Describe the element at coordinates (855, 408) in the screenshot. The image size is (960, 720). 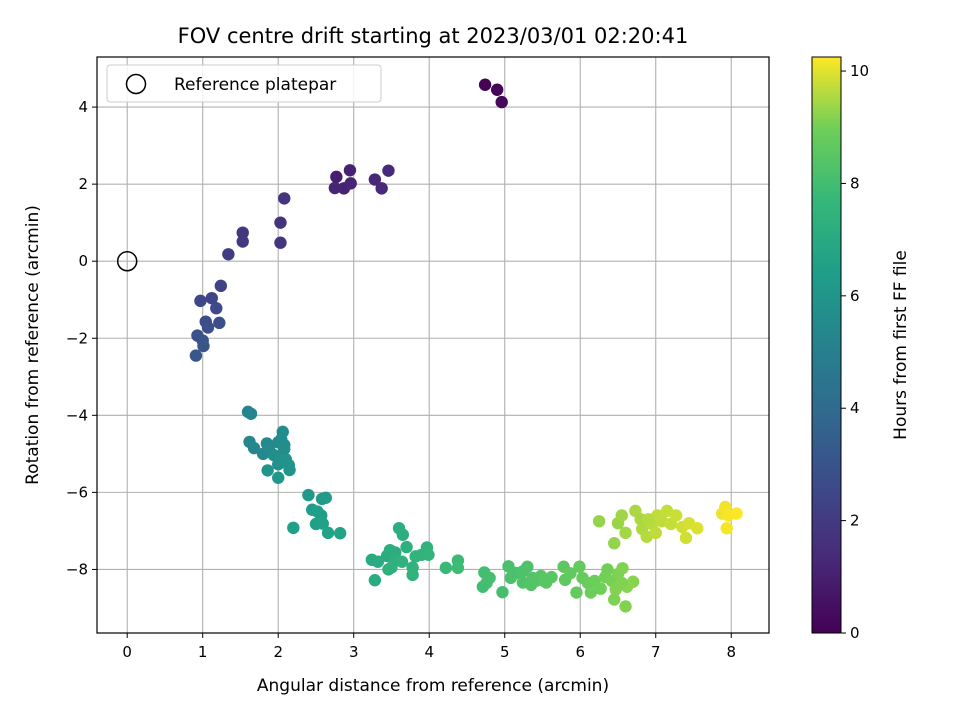
I see `colorbar-tick-label: 4` at that location.